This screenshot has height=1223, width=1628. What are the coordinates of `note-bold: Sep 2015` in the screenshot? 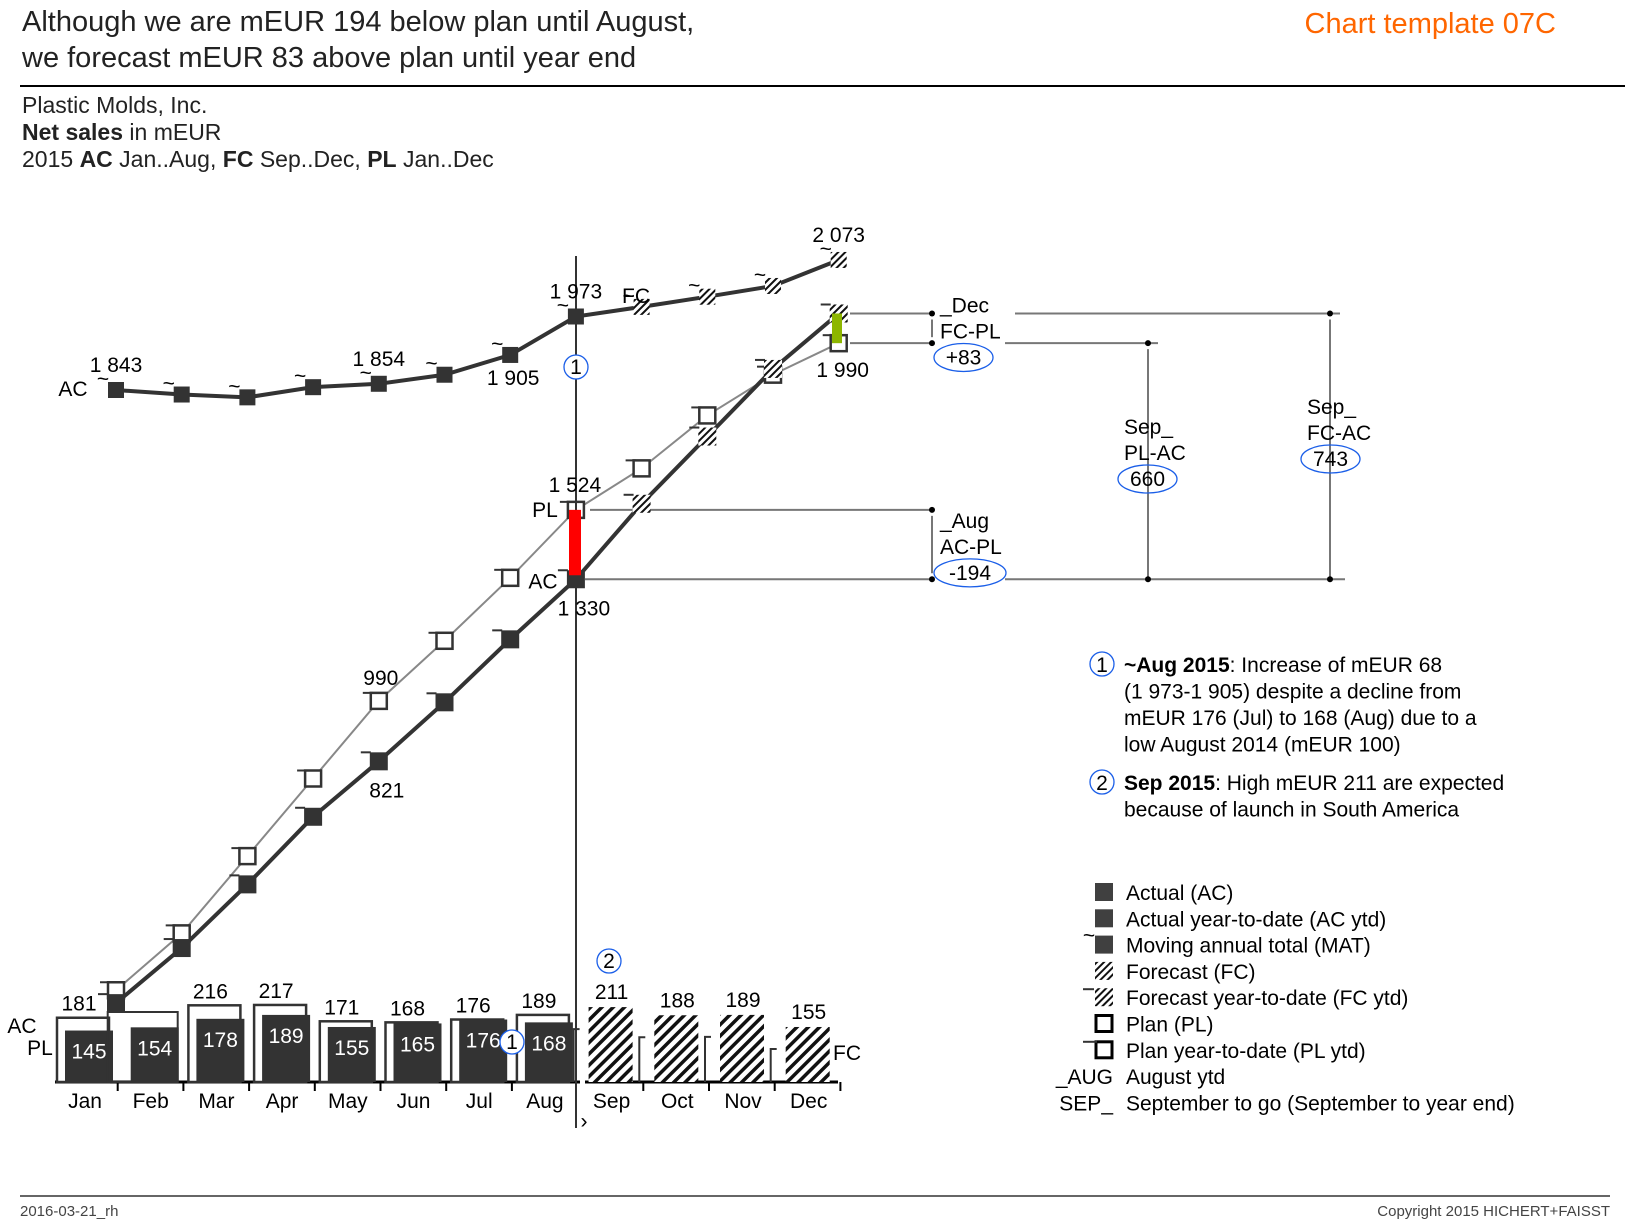 It's located at (1169, 783).